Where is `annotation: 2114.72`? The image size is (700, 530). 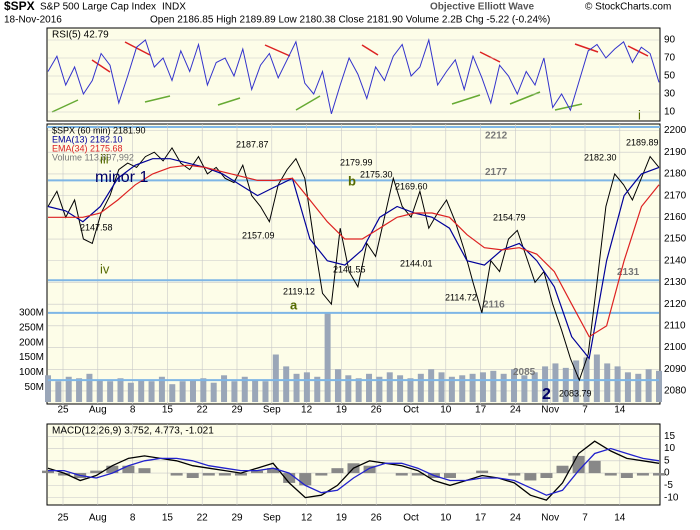
annotation: 2114.72 is located at coordinates (461, 297).